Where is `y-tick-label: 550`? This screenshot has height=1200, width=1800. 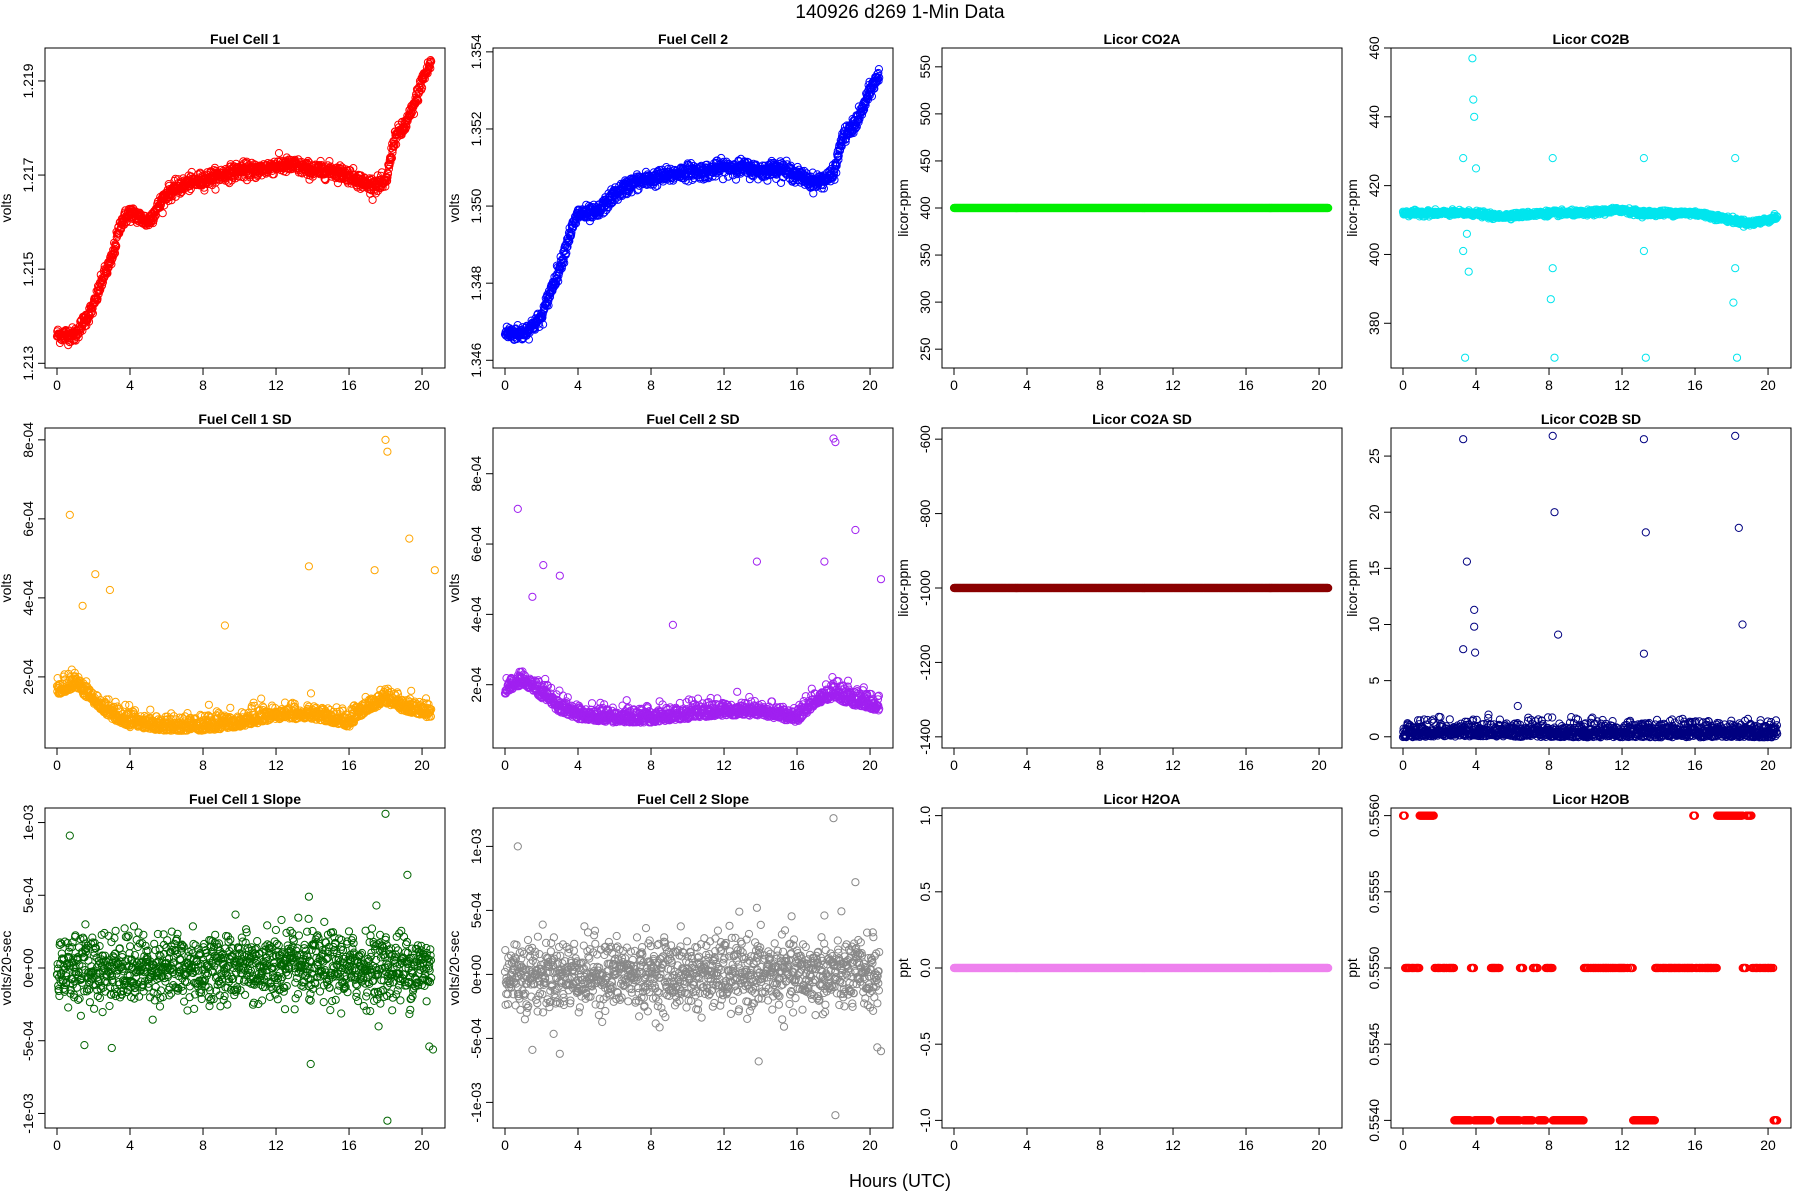 y-tick-label: 550 is located at coordinates (925, 67).